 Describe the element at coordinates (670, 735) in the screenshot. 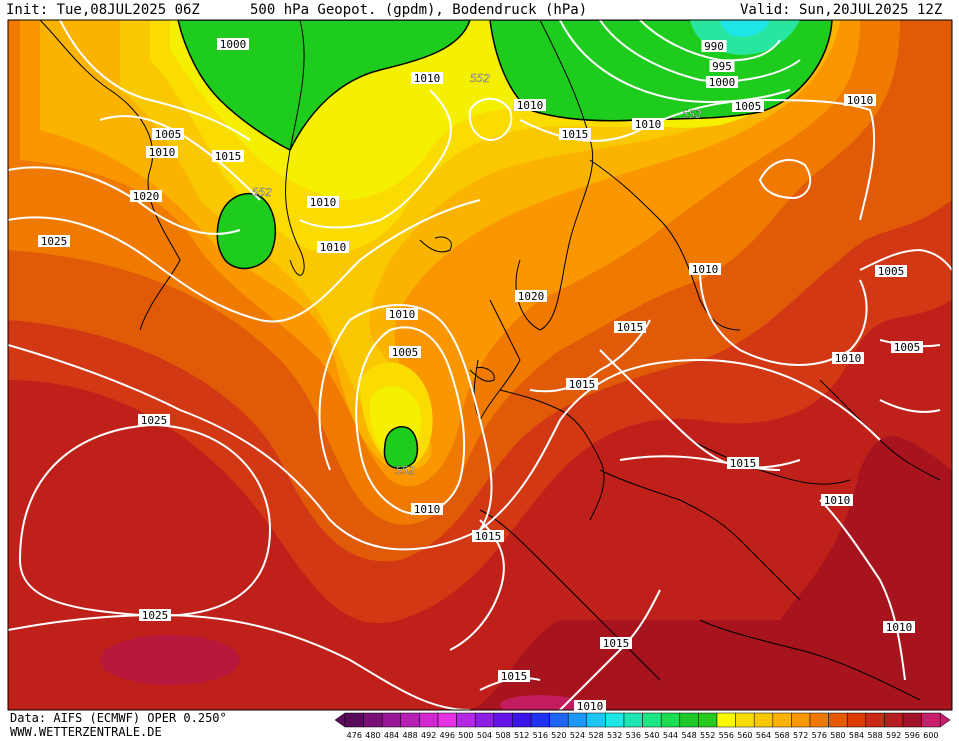

I see `legend-value: 544` at that location.